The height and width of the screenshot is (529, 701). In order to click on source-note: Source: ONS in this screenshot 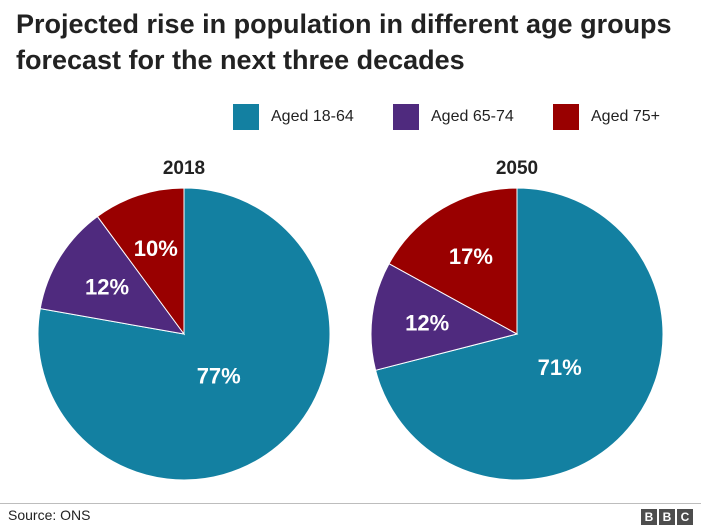, I will do `click(49, 515)`.